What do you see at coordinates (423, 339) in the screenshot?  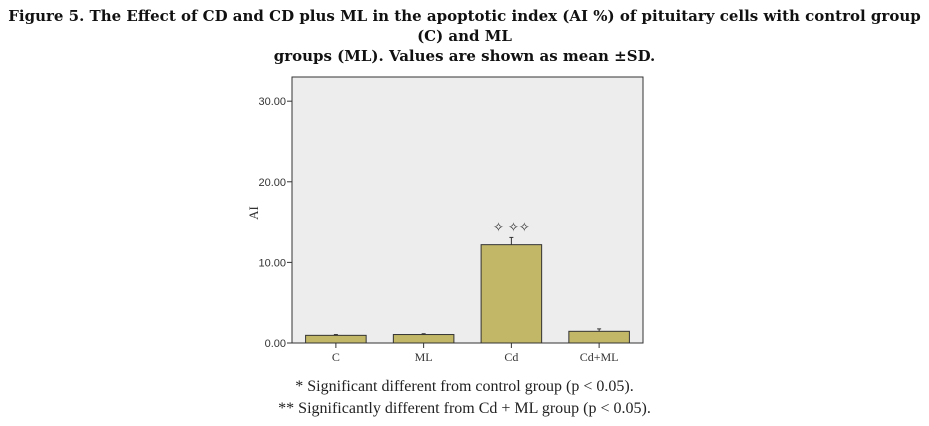 I see `bar-ml` at bounding box center [423, 339].